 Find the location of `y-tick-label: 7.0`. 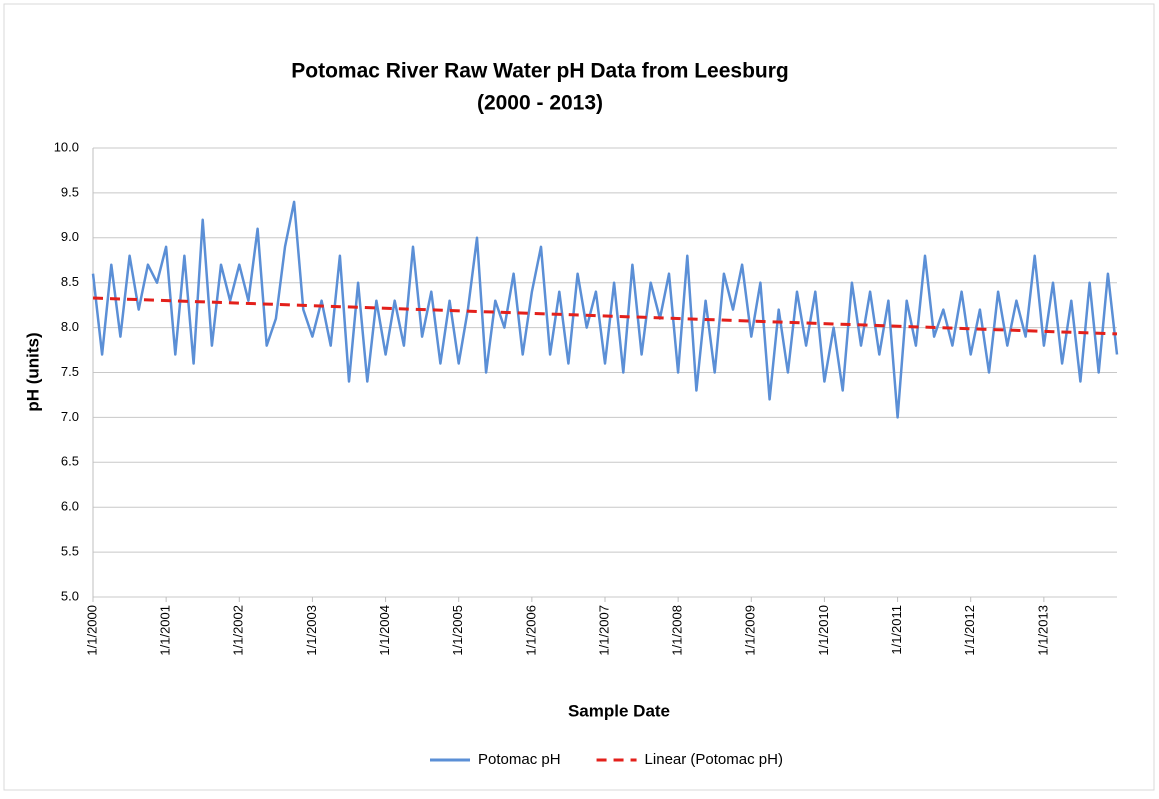

y-tick-label: 7.0 is located at coordinates (70, 416).